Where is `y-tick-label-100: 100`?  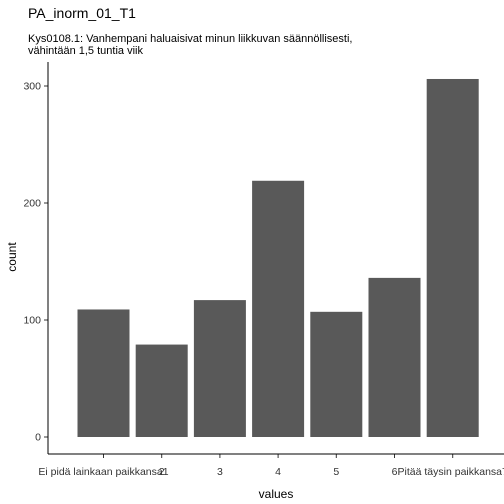 y-tick-label-100: 100 is located at coordinates (32, 321).